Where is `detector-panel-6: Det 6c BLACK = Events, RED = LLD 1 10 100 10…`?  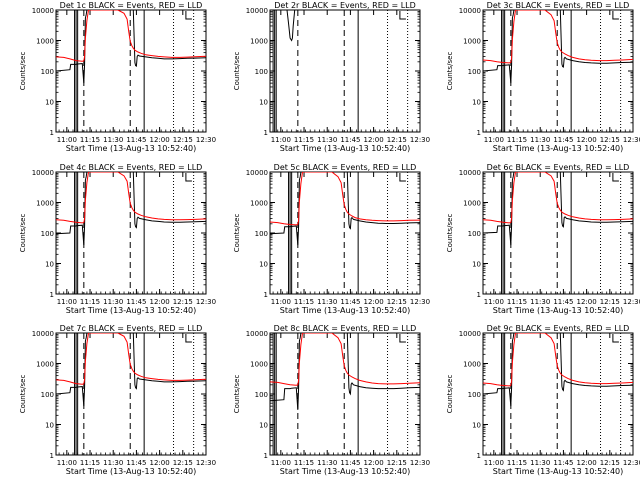 detector-panel-6: Det 6c BLACK = Events, RED = LLD 1 10 100 10… is located at coordinates (543, 239).